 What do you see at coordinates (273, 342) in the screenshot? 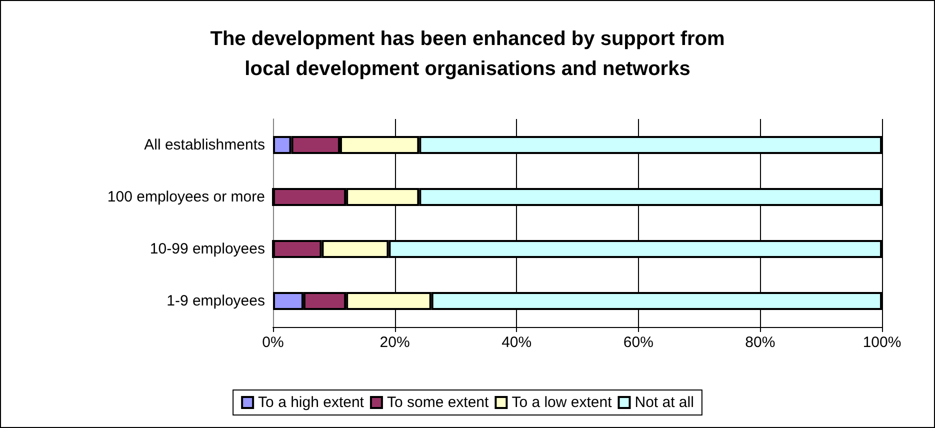
I see `x-tick-label: 0%` at bounding box center [273, 342].